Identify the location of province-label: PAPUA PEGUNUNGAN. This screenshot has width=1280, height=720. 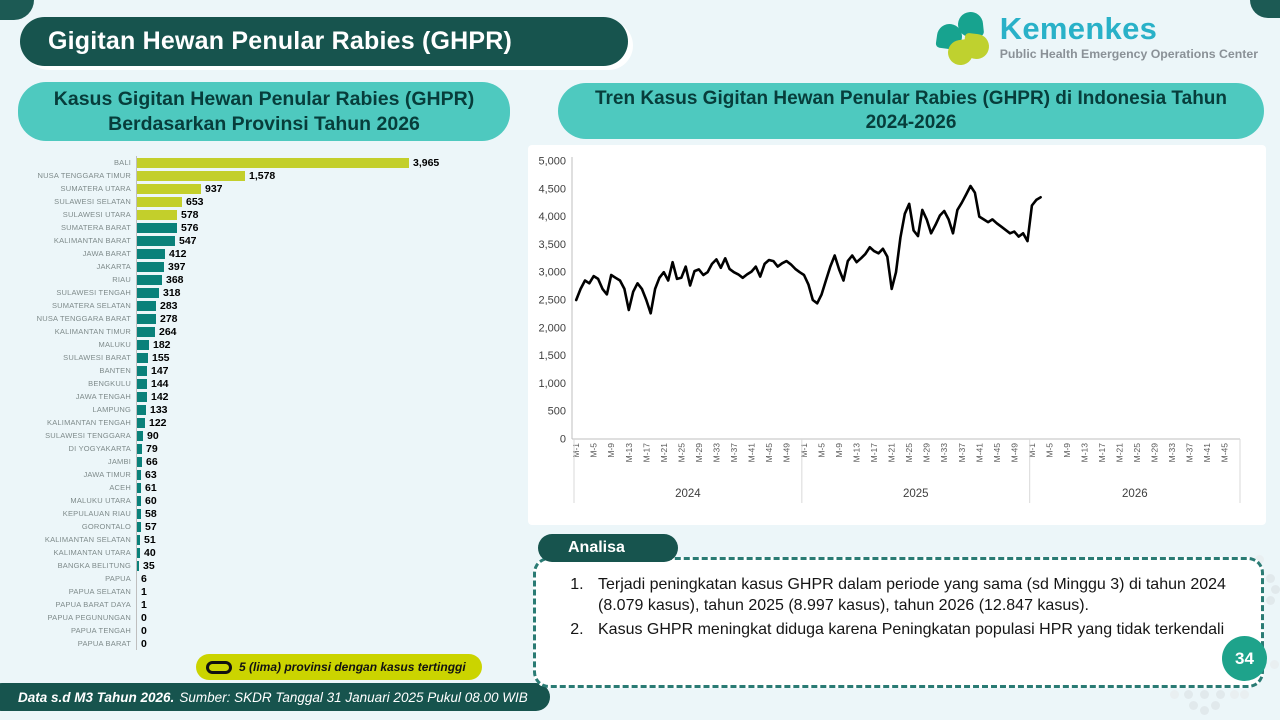
(89, 617).